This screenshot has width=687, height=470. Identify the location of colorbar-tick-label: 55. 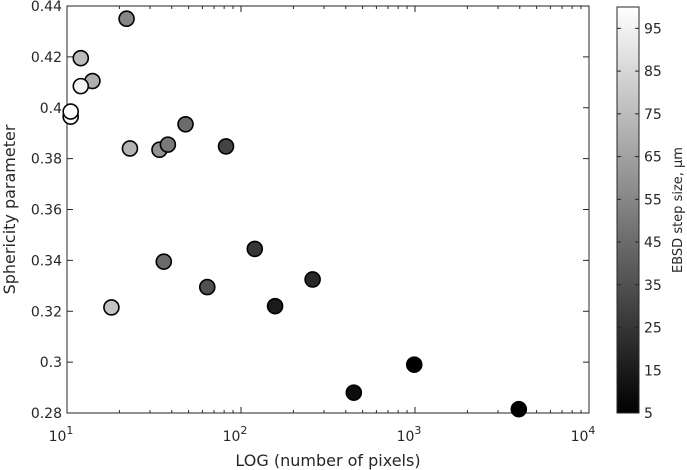
(653, 200).